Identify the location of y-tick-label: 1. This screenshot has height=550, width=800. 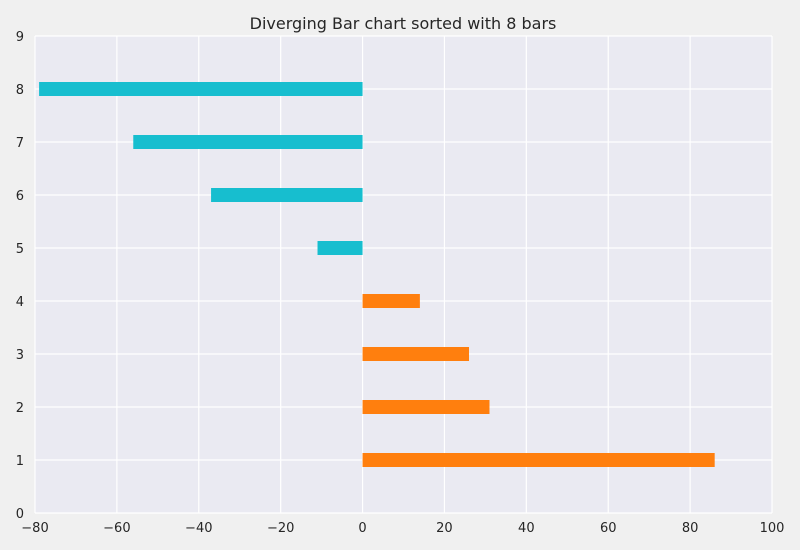
(20, 461).